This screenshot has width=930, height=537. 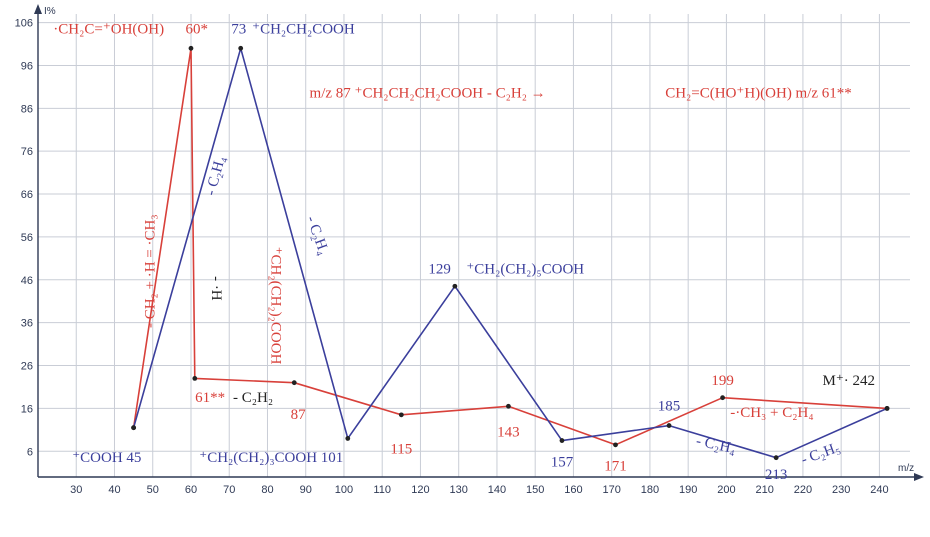 I want to click on y-tick-label: 26, so click(x=27, y=367).